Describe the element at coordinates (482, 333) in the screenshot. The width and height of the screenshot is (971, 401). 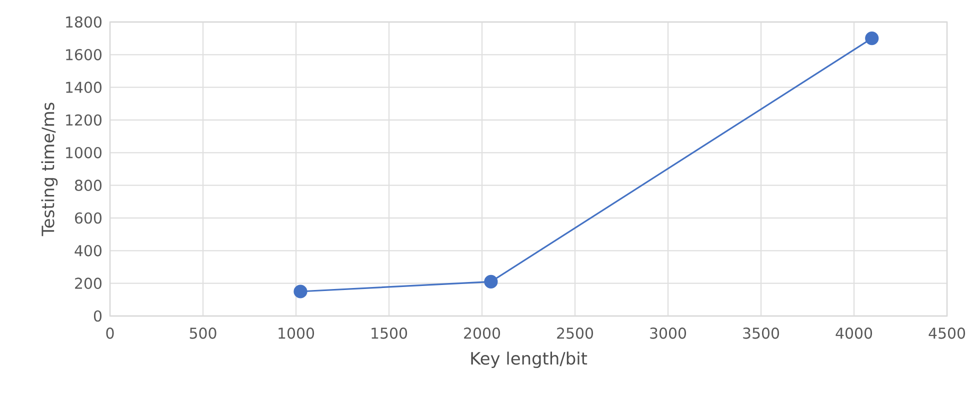
I see `x-tick-label: 2000` at that location.